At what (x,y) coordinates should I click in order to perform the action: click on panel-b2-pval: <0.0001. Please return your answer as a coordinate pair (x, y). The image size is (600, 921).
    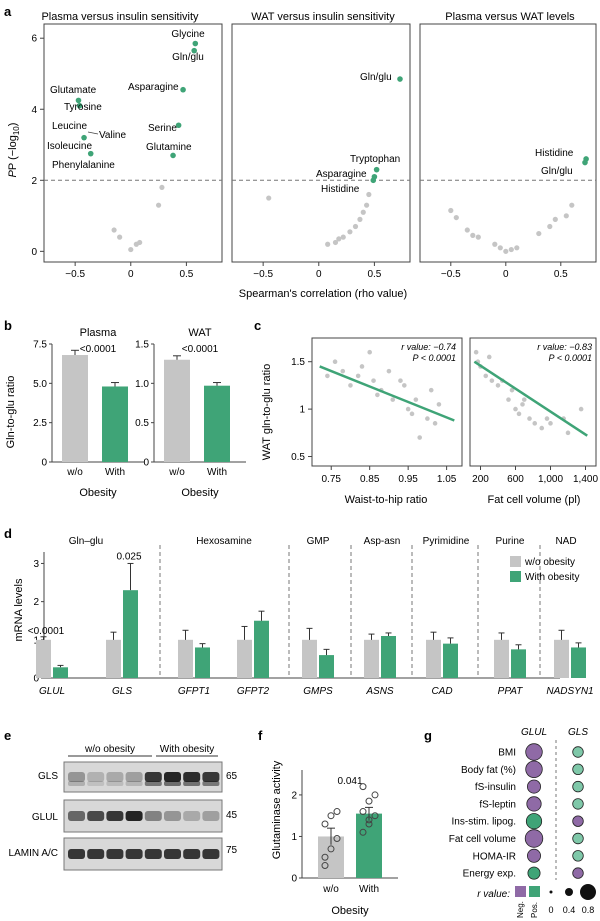
    Looking at the image, I should click on (200, 349).